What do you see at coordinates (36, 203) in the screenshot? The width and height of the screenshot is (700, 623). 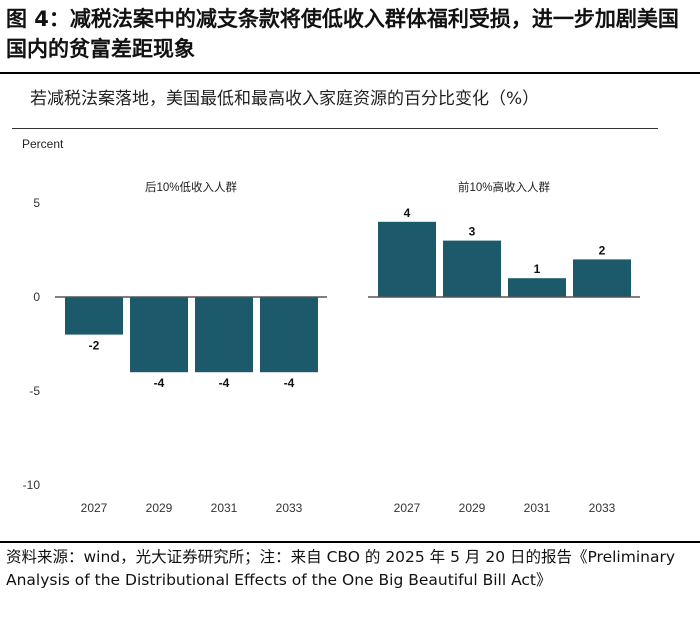 I see `y-tick-label: 5` at bounding box center [36, 203].